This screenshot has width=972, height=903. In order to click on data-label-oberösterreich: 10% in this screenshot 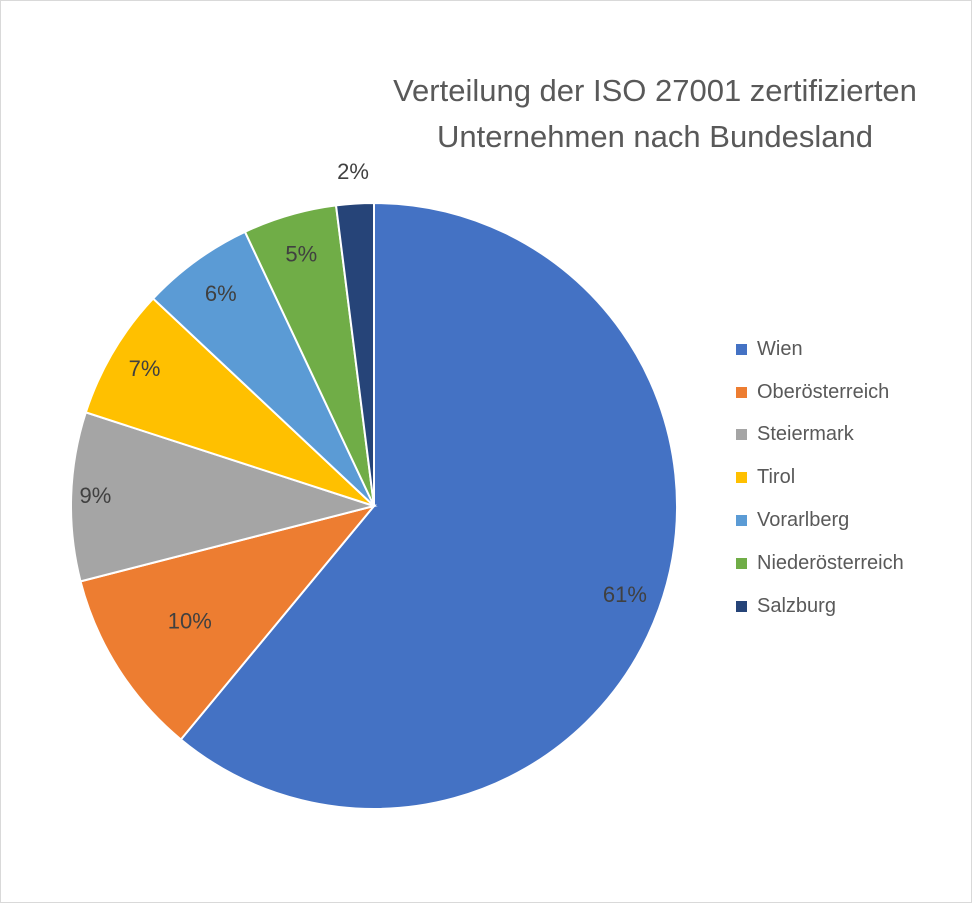, I will do `click(190, 621)`.